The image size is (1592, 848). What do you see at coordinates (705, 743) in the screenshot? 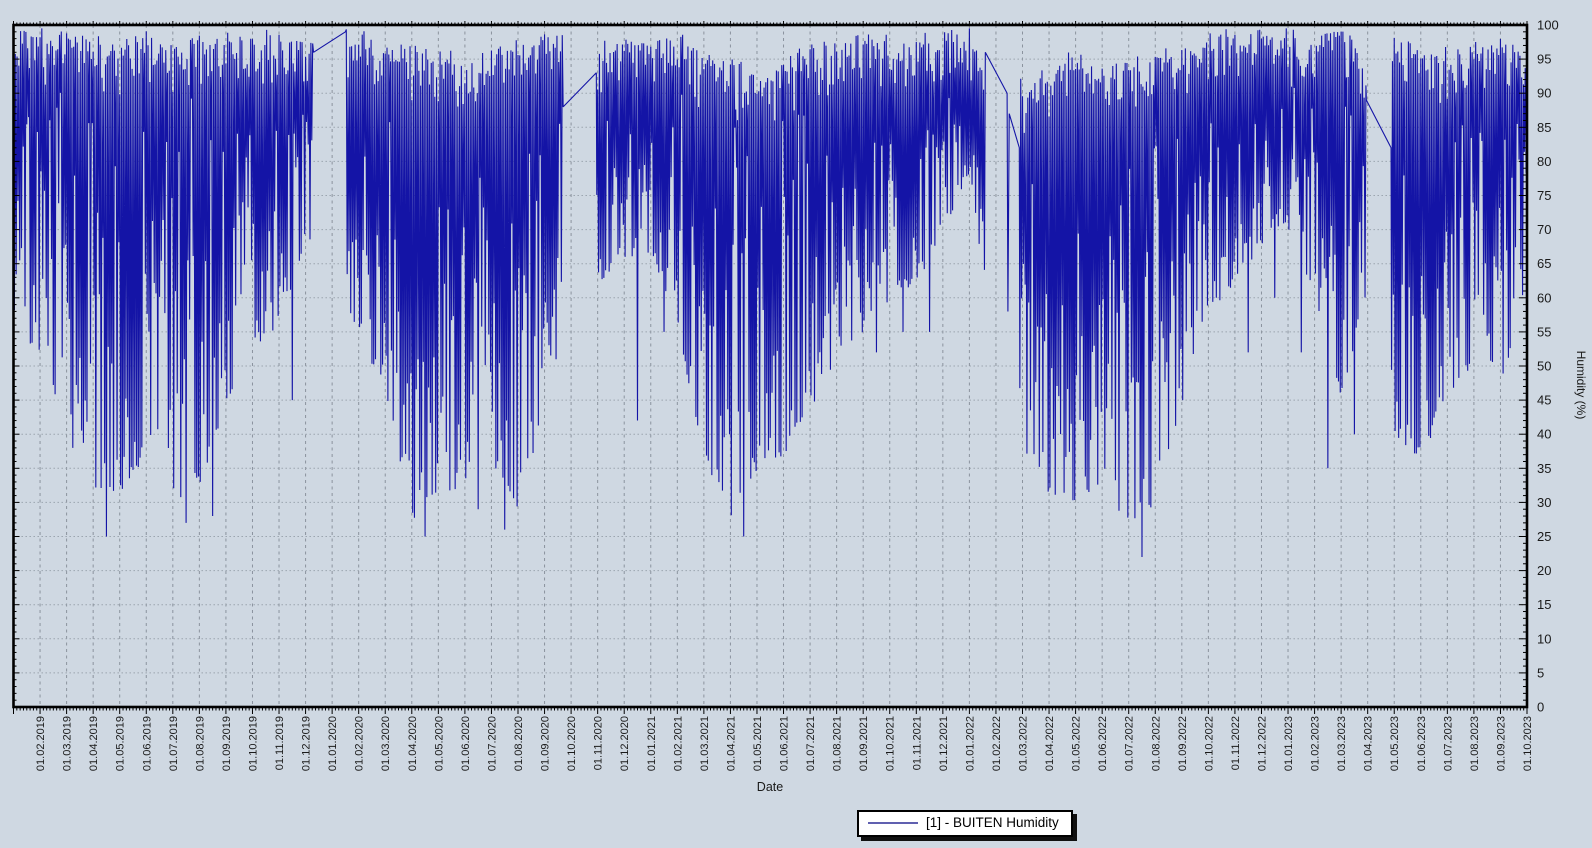
I see `x-tick-label: 01.03.2021` at bounding box center [705, 743].